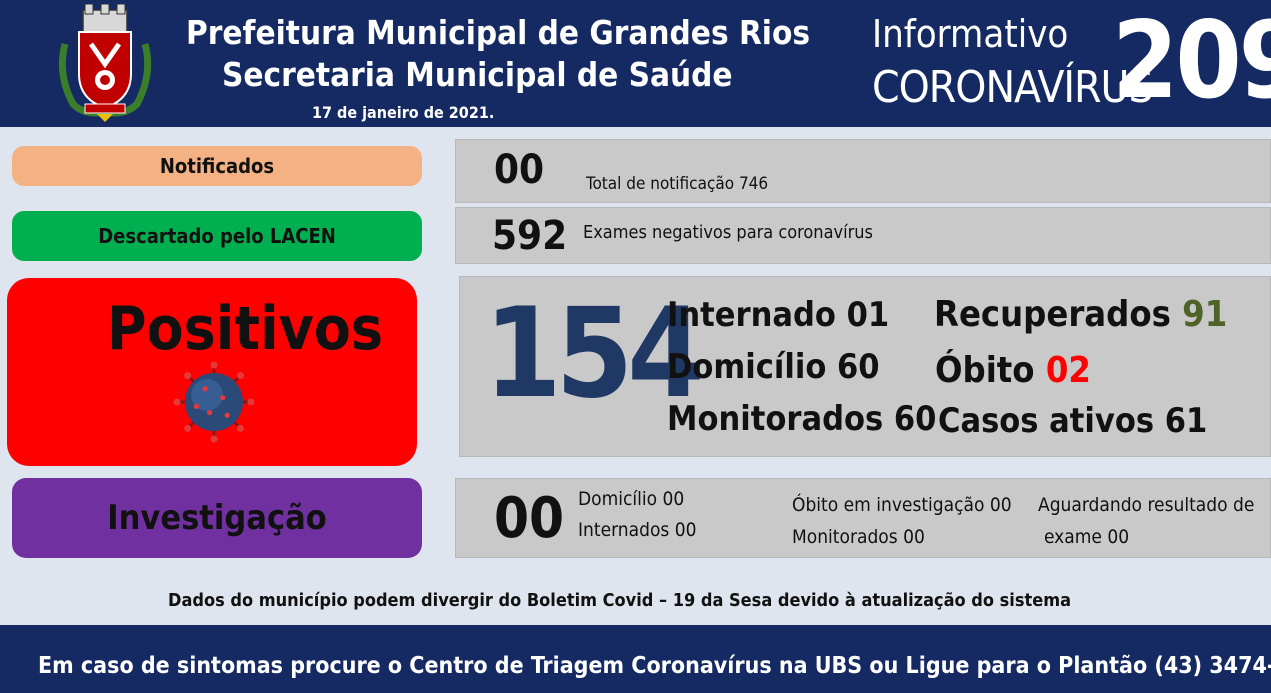 Image resolution: width=1271 pixels, height=693 pixels. What do you see at coordinates (1191, 61) in the screenshot?
I see `bulletin-number: 209` at bounding box center [1191, 61].